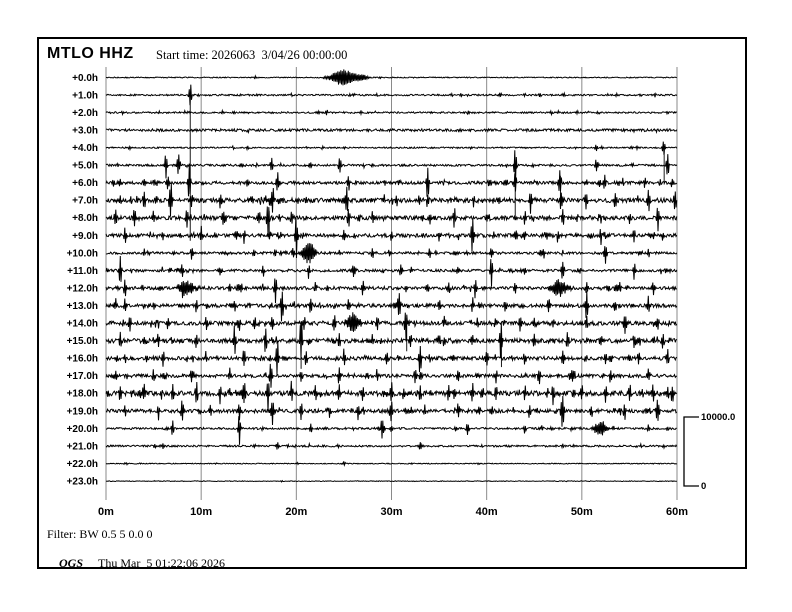 This screenshot has width=792, height=612. Describe the element at coordinates (718, 417) in the screenshot. I see `scale-max-label: 10000.0` at that location.